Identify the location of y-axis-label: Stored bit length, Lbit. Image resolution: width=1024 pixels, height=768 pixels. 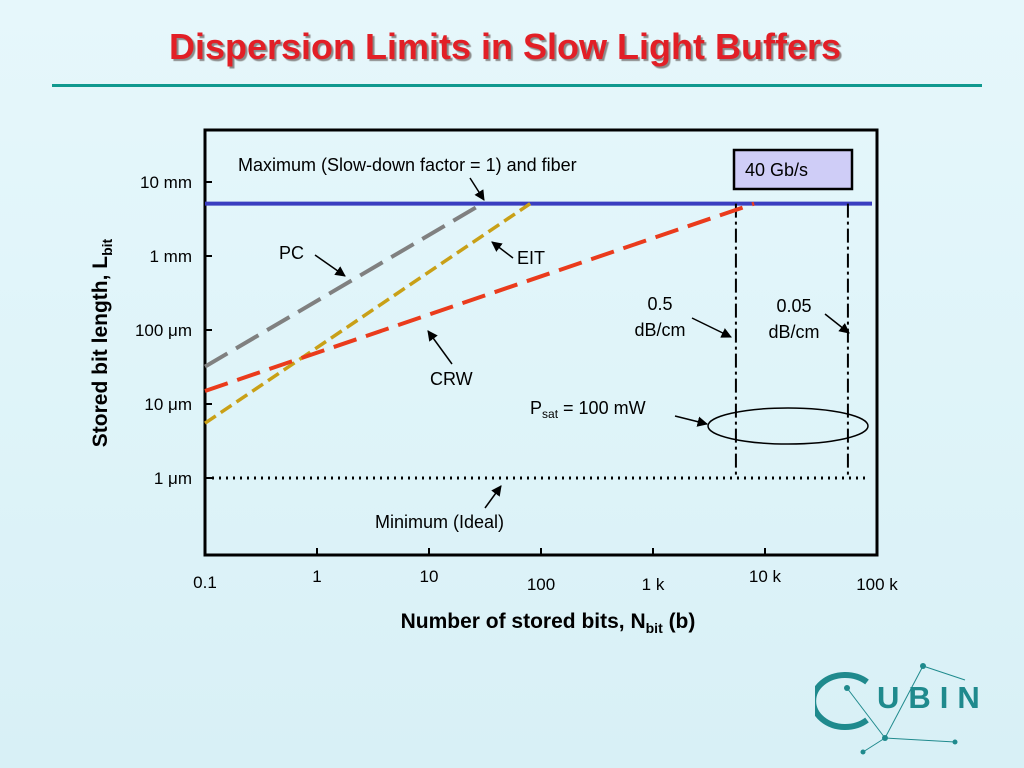
(102, 342).